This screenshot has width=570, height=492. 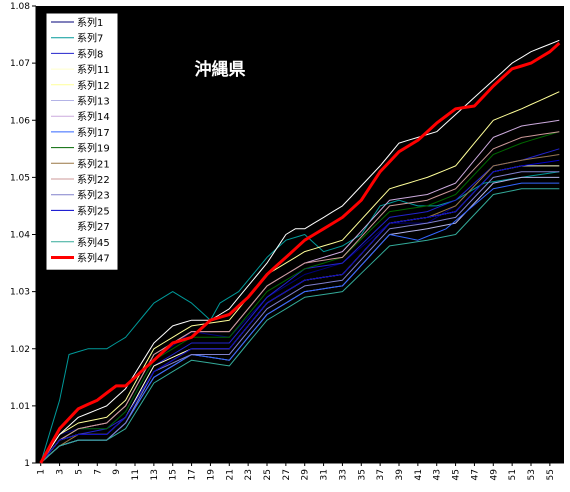 I want to click on x-tick-label: 45, so click(x=457, y=474).